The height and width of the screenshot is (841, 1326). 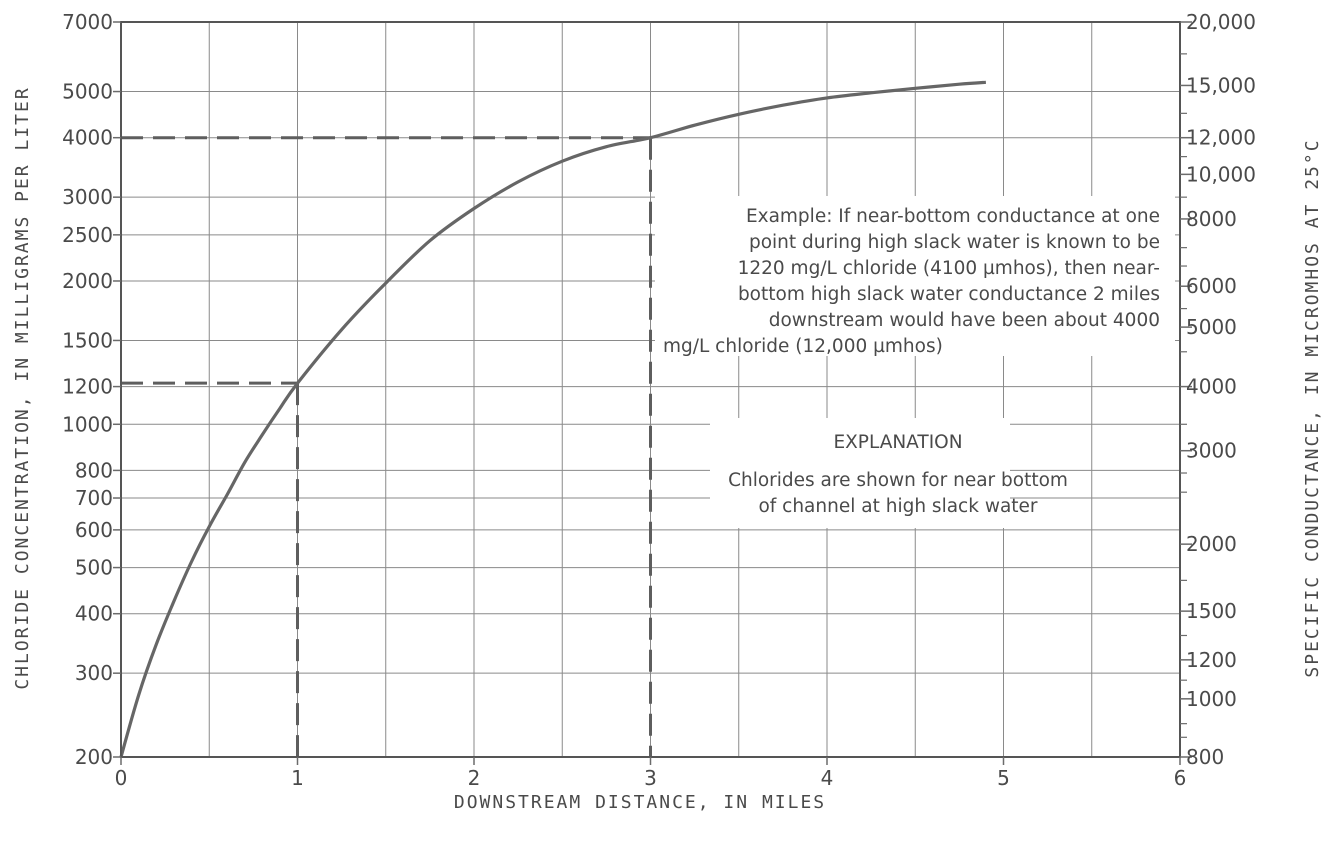 What do you see at coordinates (1211, 219) in the screenshot?
I see `y2-tick-label: 8000` at bounding box center [1211, 219].